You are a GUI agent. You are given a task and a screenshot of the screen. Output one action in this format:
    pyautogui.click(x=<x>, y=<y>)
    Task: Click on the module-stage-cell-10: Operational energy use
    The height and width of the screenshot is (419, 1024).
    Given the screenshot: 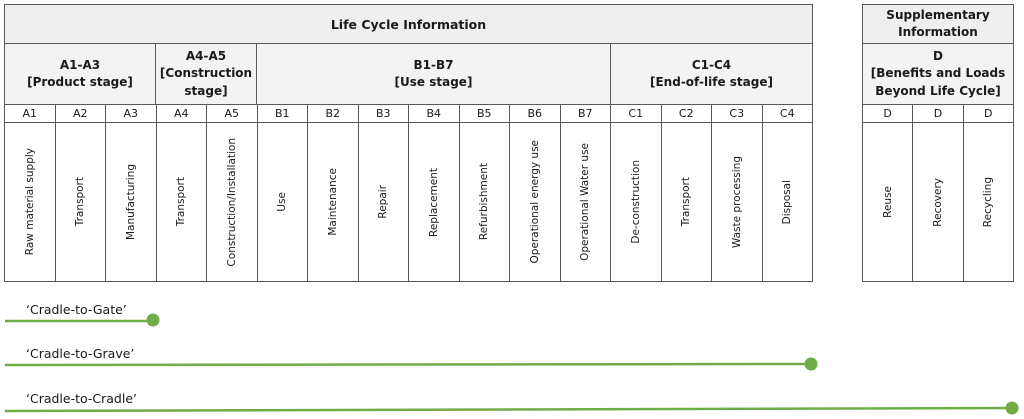 What is the action you would take?
    pyautogui.click(x=535, y=202)
    